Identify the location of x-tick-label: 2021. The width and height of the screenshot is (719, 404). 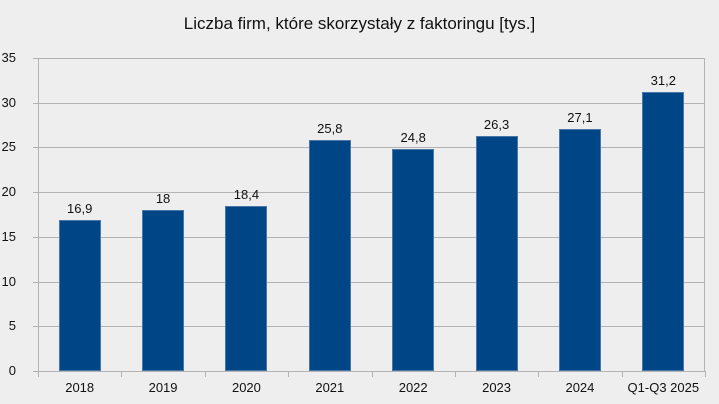
(330, 387).